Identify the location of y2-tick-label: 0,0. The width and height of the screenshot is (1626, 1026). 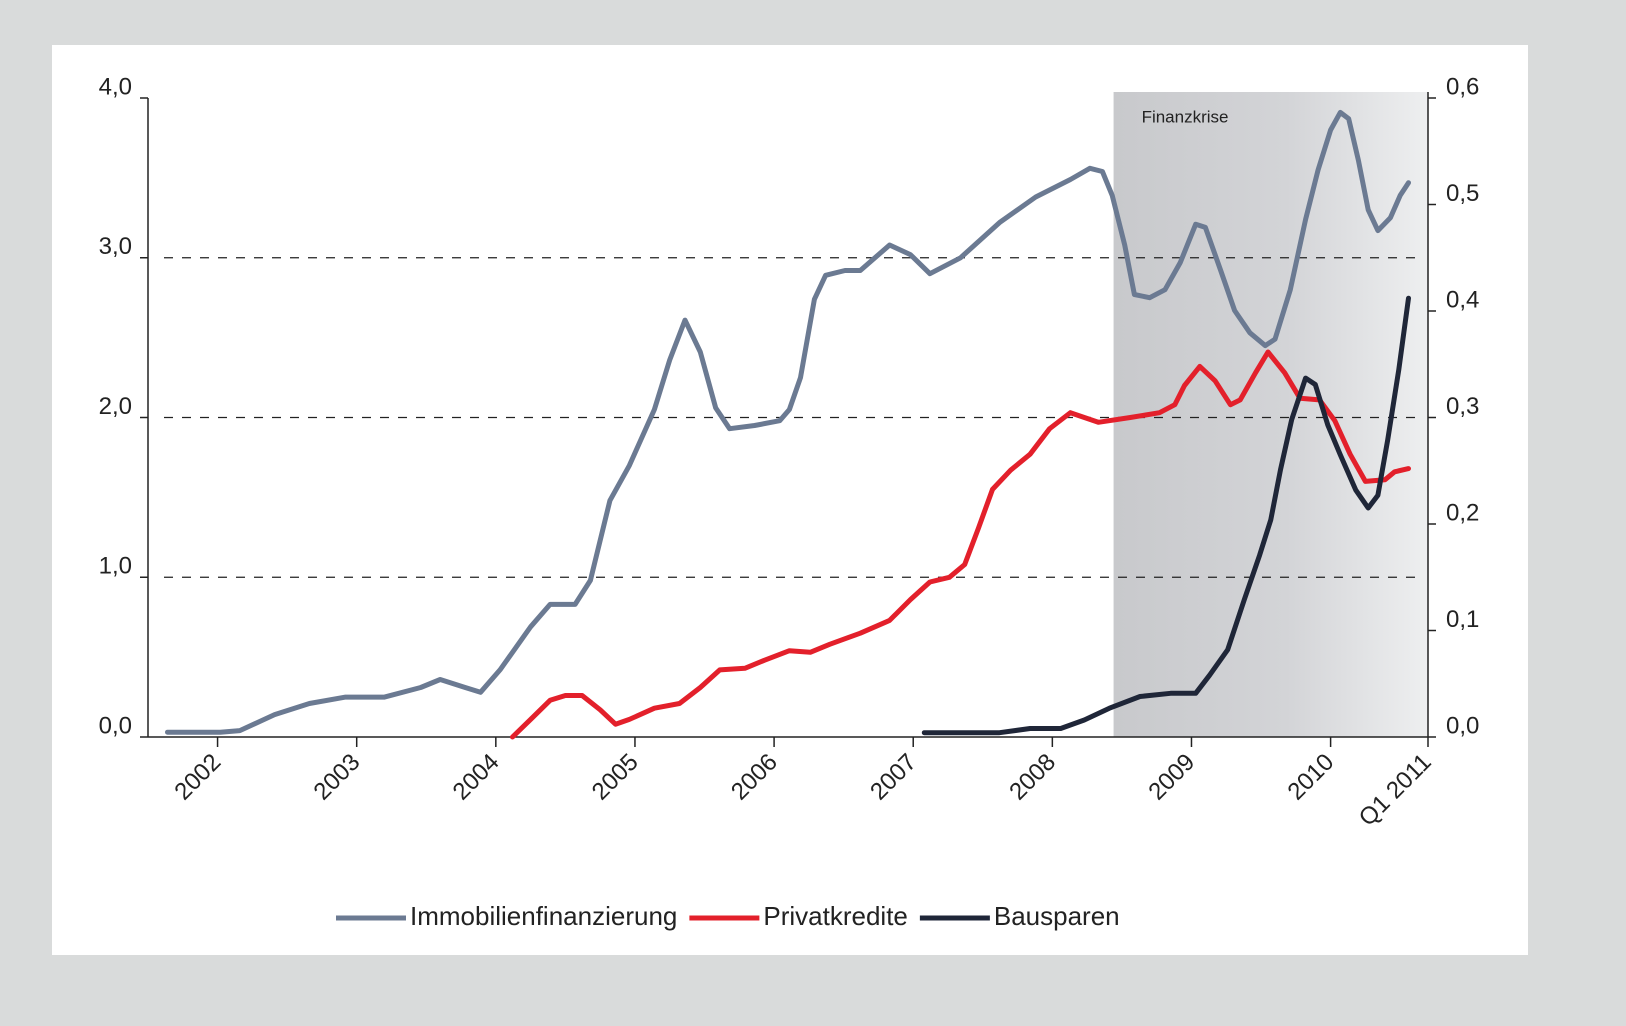
(1462, 725).